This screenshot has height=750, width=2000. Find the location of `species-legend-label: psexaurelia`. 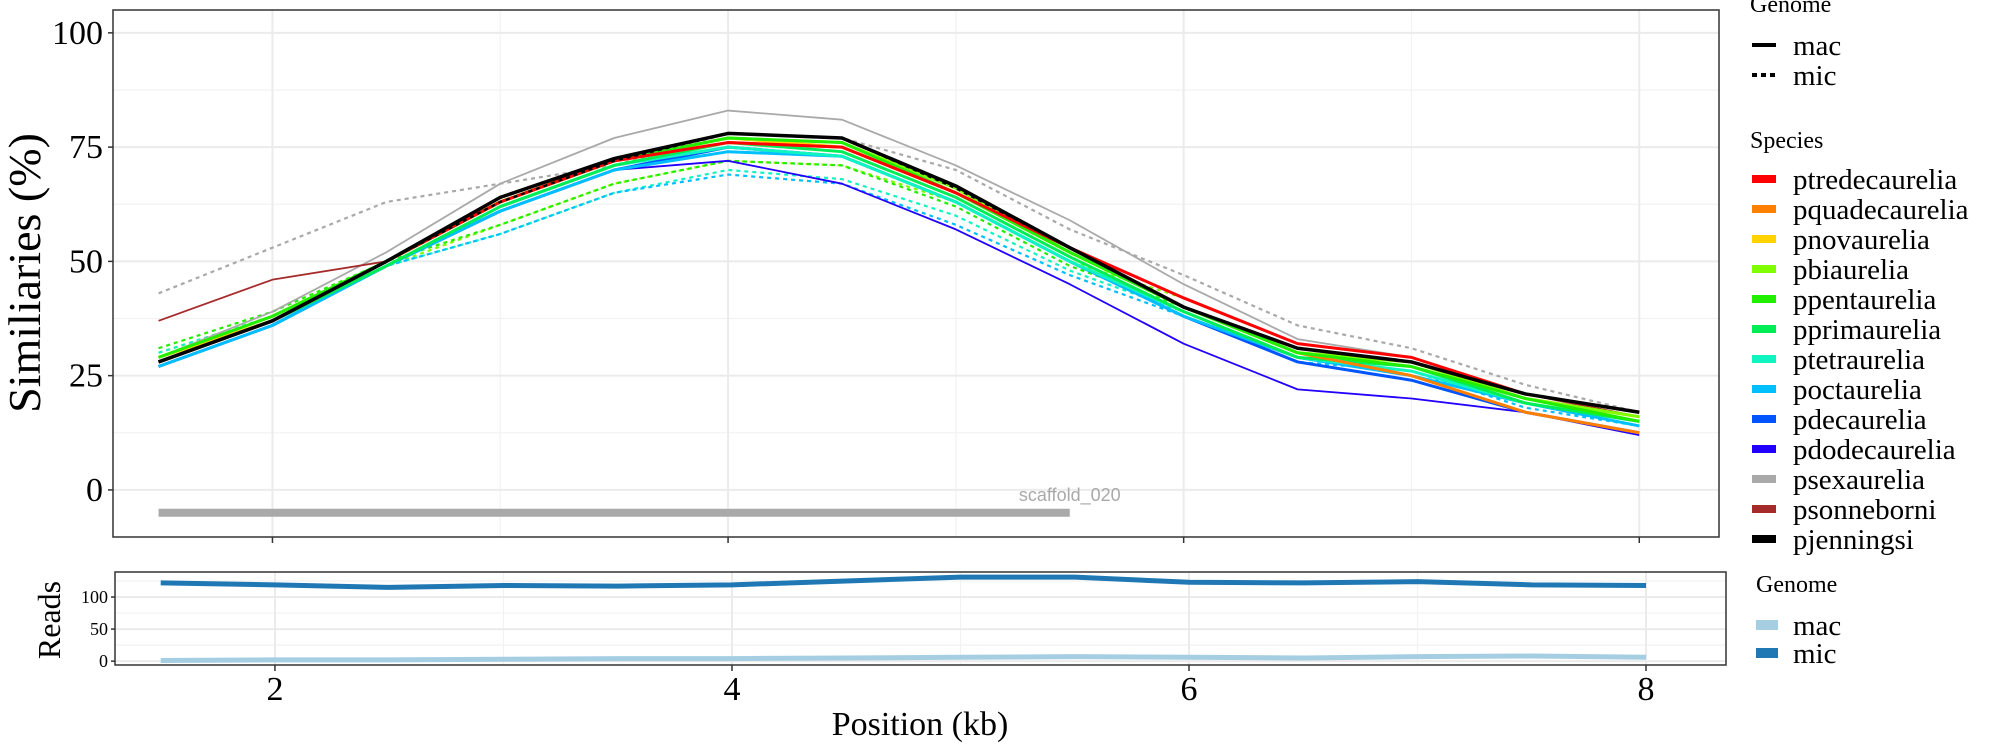

species-legend-label: psexaurelia is located at coordinates (1859, 480).